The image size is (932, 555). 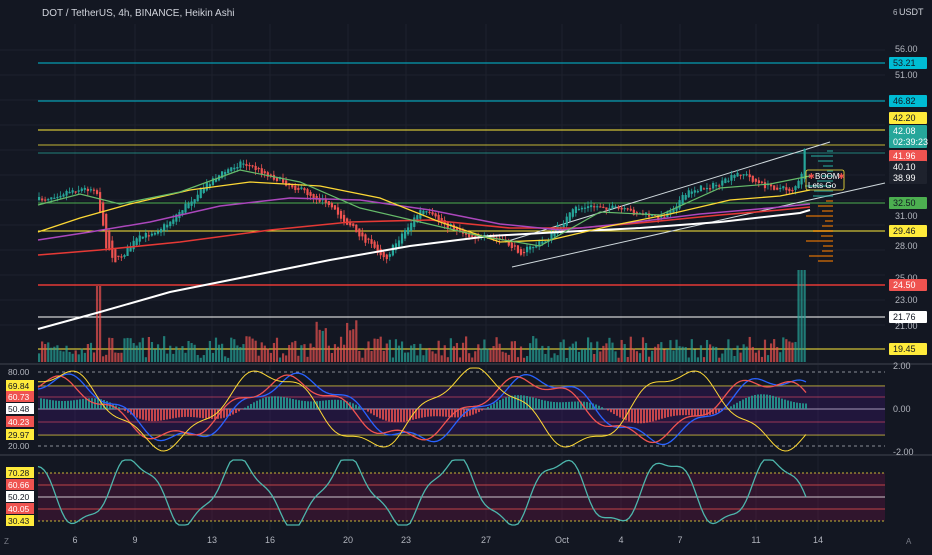 I want to click on osc2-level-label: 40.05, so click(x=19, y=509).